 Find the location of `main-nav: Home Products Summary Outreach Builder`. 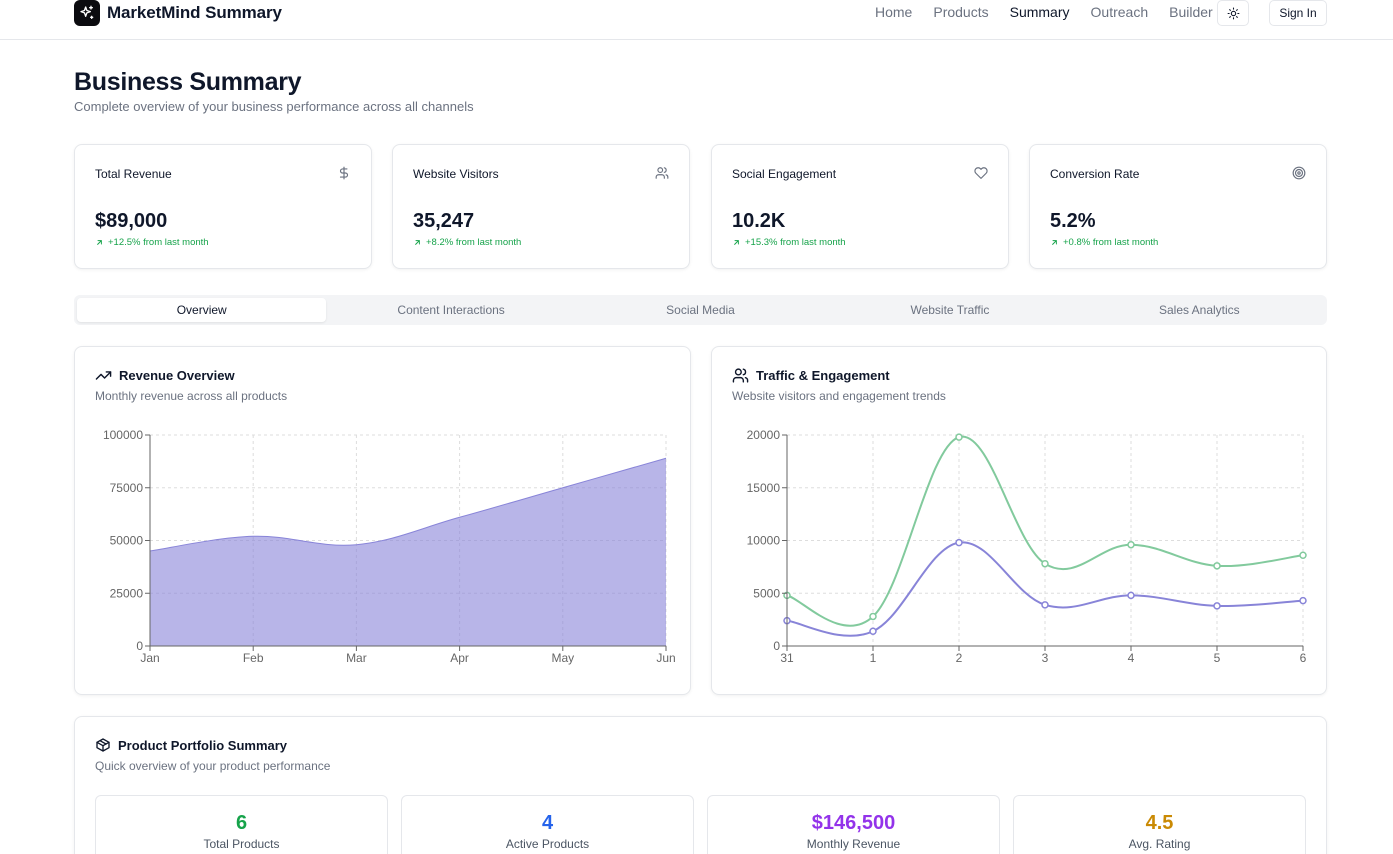

main-nav: Home Products Summary Outreach Builder is located at coordinates (1054, 12).